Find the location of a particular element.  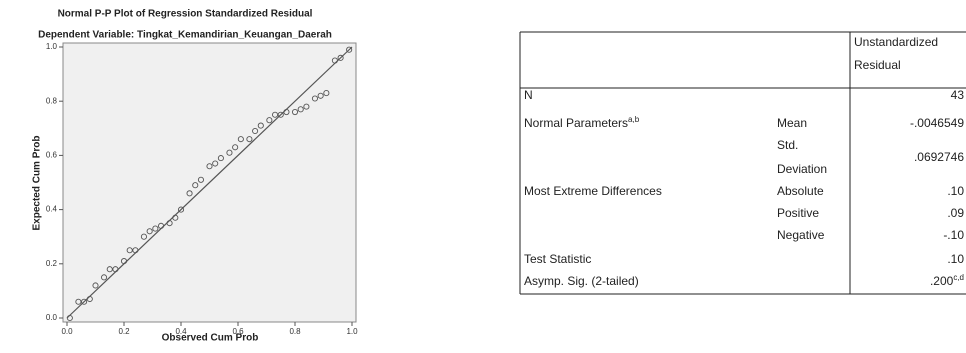

row-sublabel: Positive is located at coordinates (798, 213).